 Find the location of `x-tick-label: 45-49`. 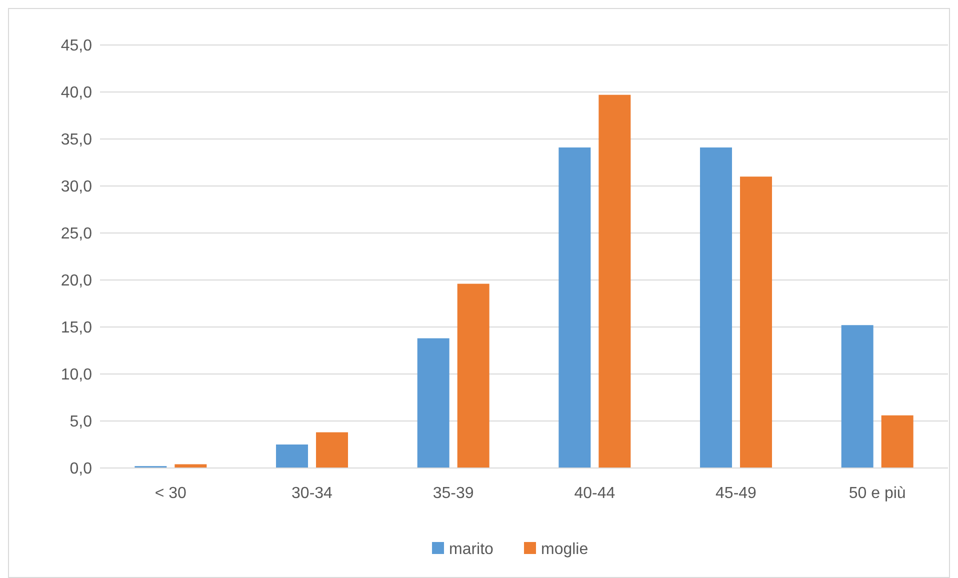

x-tick-label: 45-49 is located at coordinates (736, 493).